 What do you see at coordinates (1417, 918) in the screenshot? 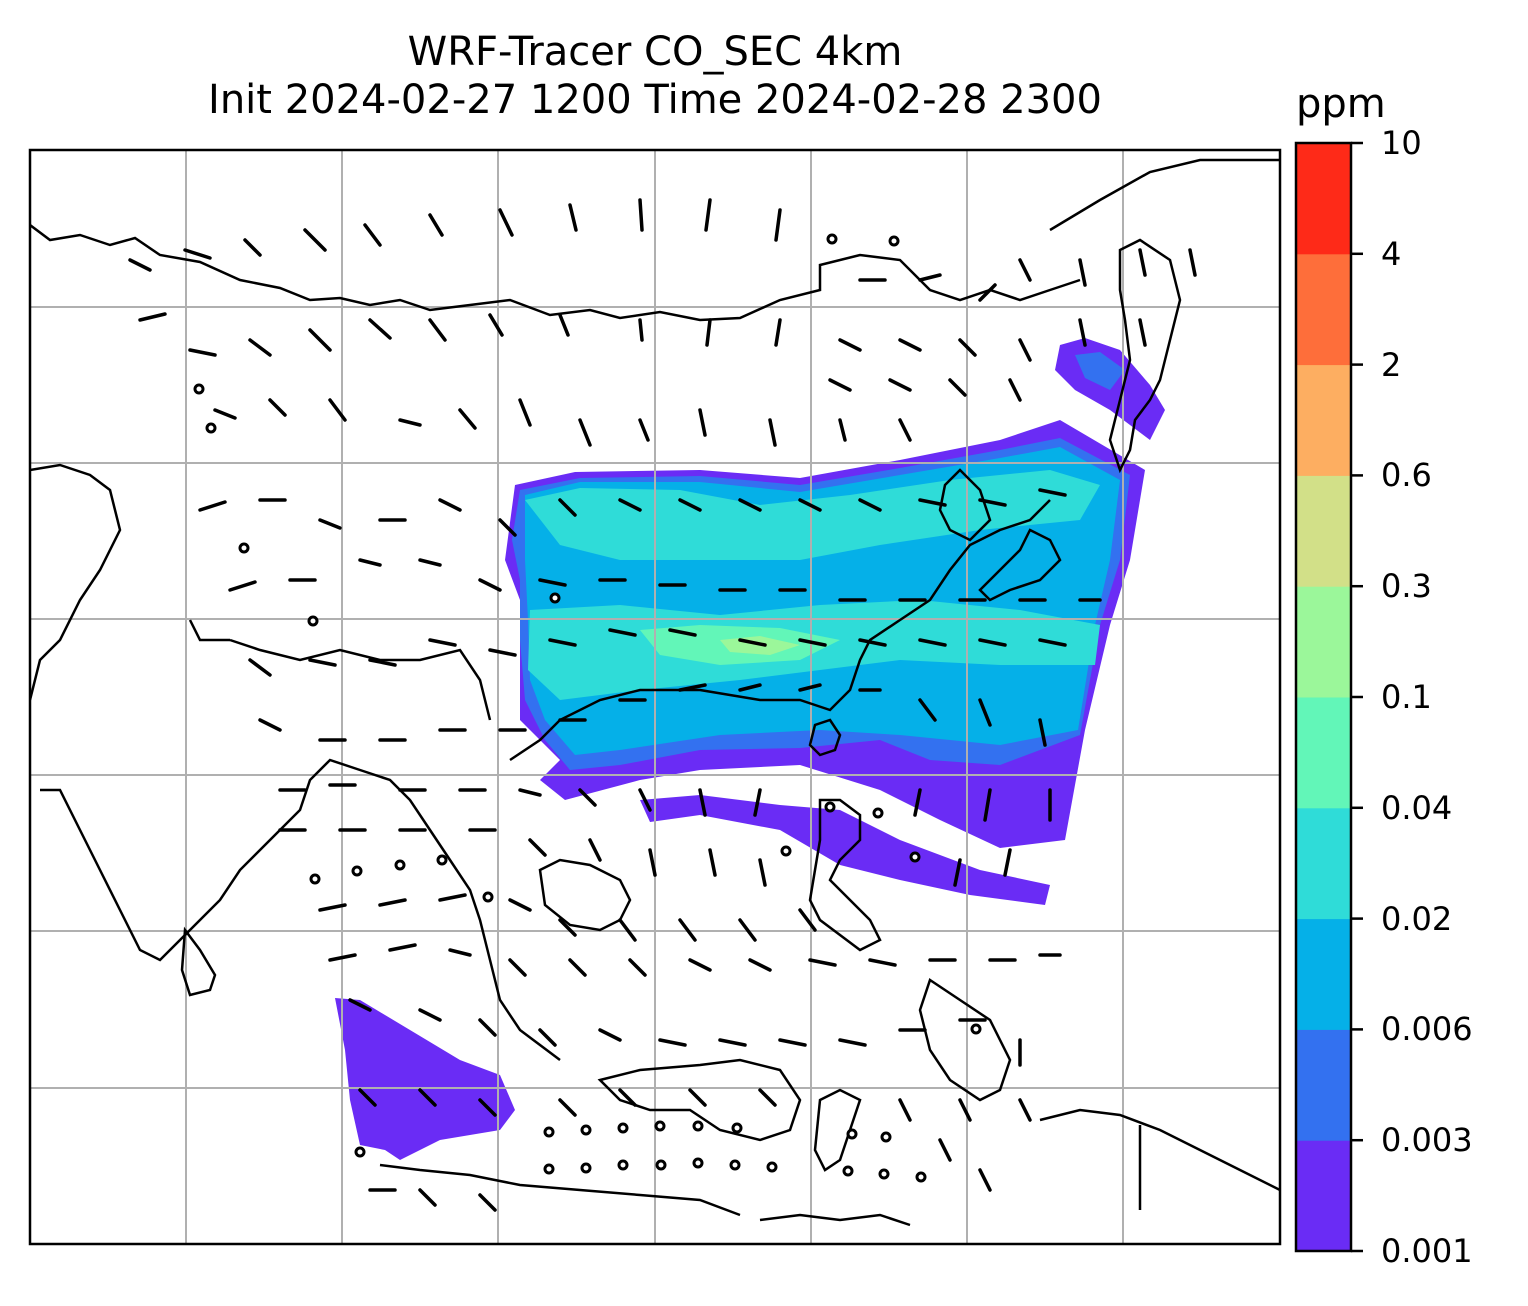
I see `colorbar-tick-label: 0.02` at bounding box center [1417, 918].